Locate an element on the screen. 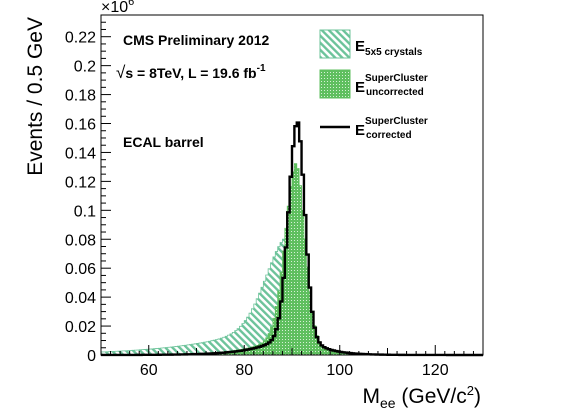 The image size is (567, 413). y-tick-label: 0.08 is located at coordinates (80, 240).